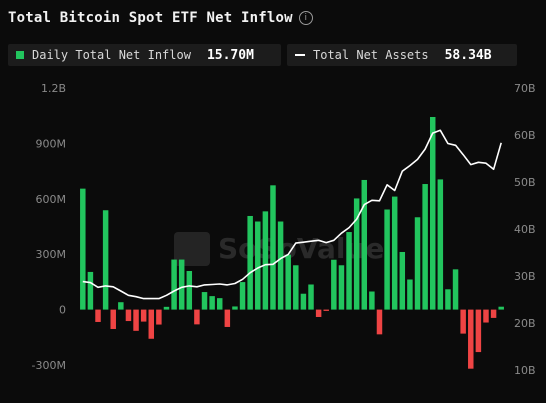 This screenshot has height=403, width=546. I want to click on watermark-text: SoSoValue, so click(301, 248).